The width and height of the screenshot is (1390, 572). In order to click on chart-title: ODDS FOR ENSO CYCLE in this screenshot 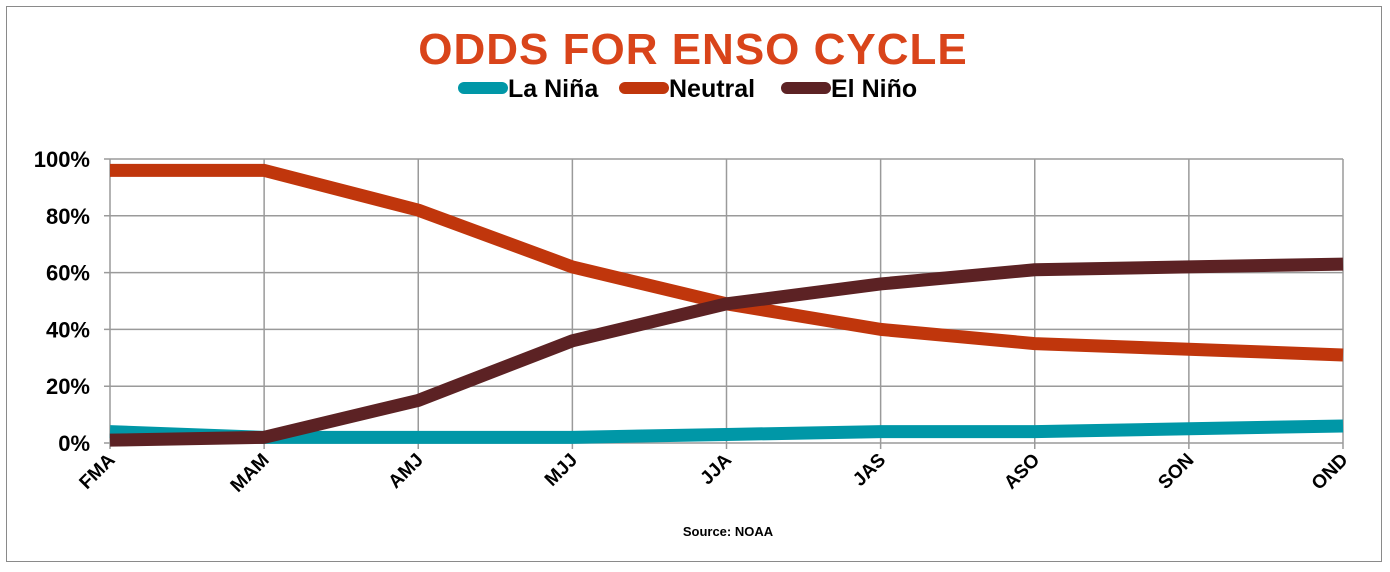, I will do `click(693, 49)`.